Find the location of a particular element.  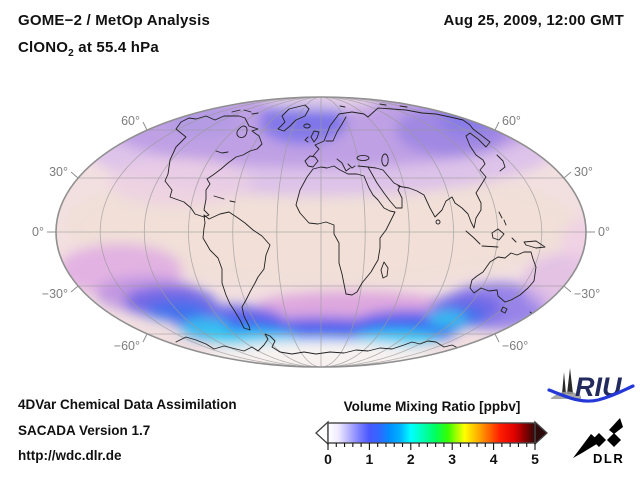

page-title-line1: GOME−2 / MetOp Analysis is located at coordinates (114, 20).